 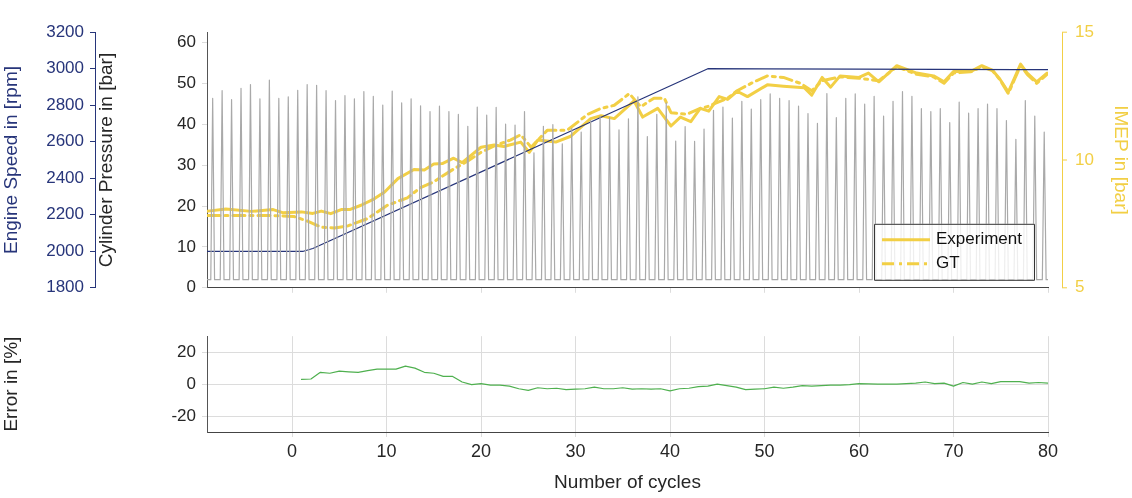 I want to click on y-tick-label: 30, so click(x=186, y=164).